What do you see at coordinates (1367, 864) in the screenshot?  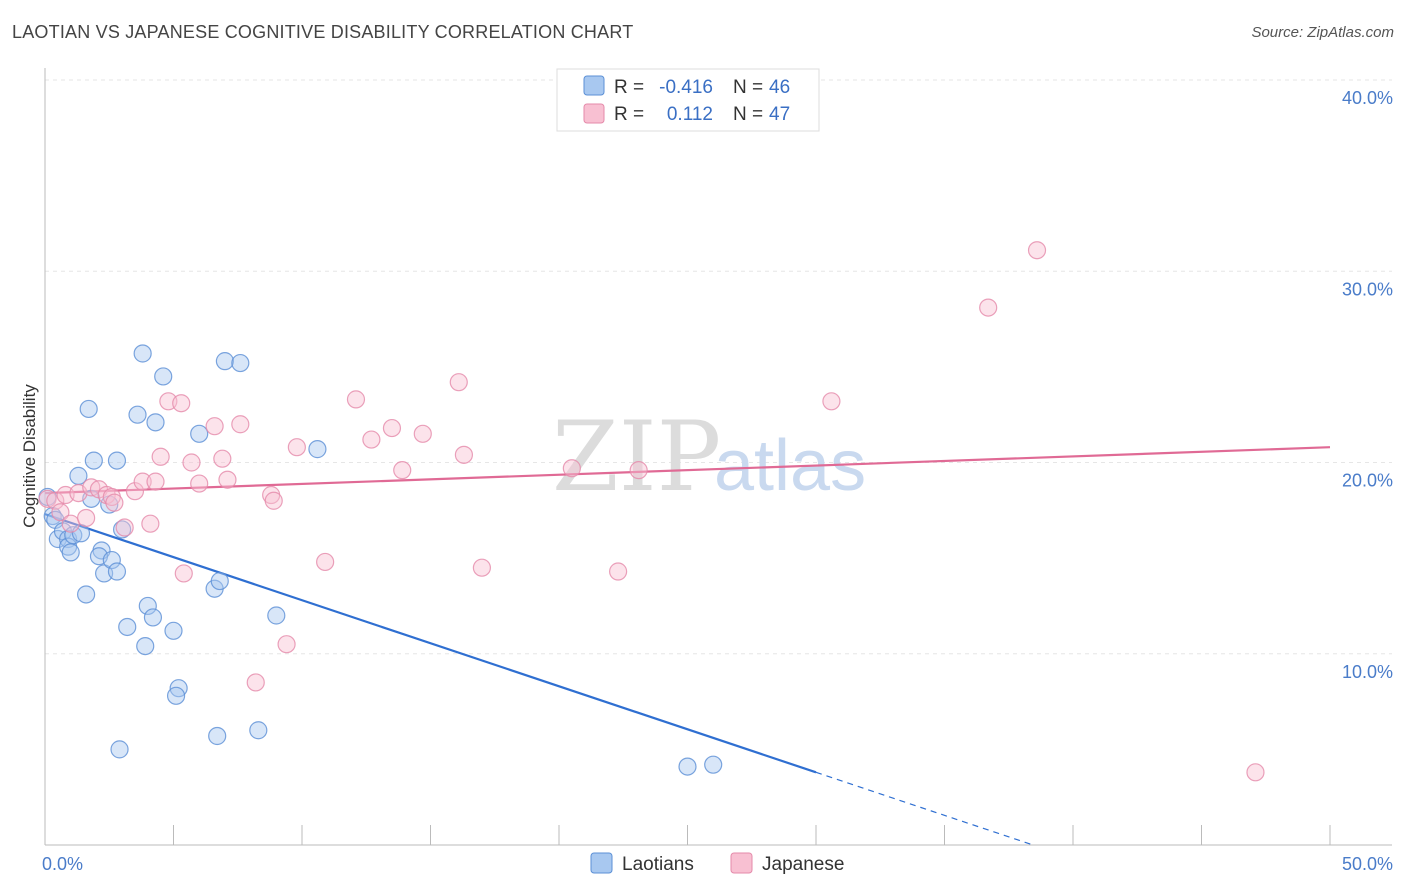 I see `x-tick-label-end: 50.0%` at bounding box center [1367, 864].